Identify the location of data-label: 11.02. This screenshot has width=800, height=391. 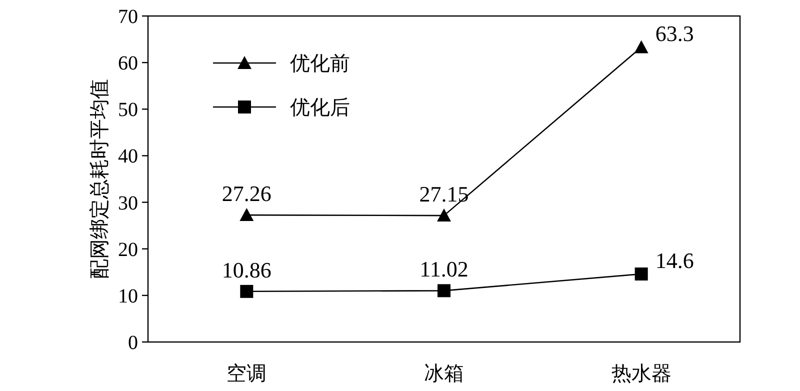
(444, 269).